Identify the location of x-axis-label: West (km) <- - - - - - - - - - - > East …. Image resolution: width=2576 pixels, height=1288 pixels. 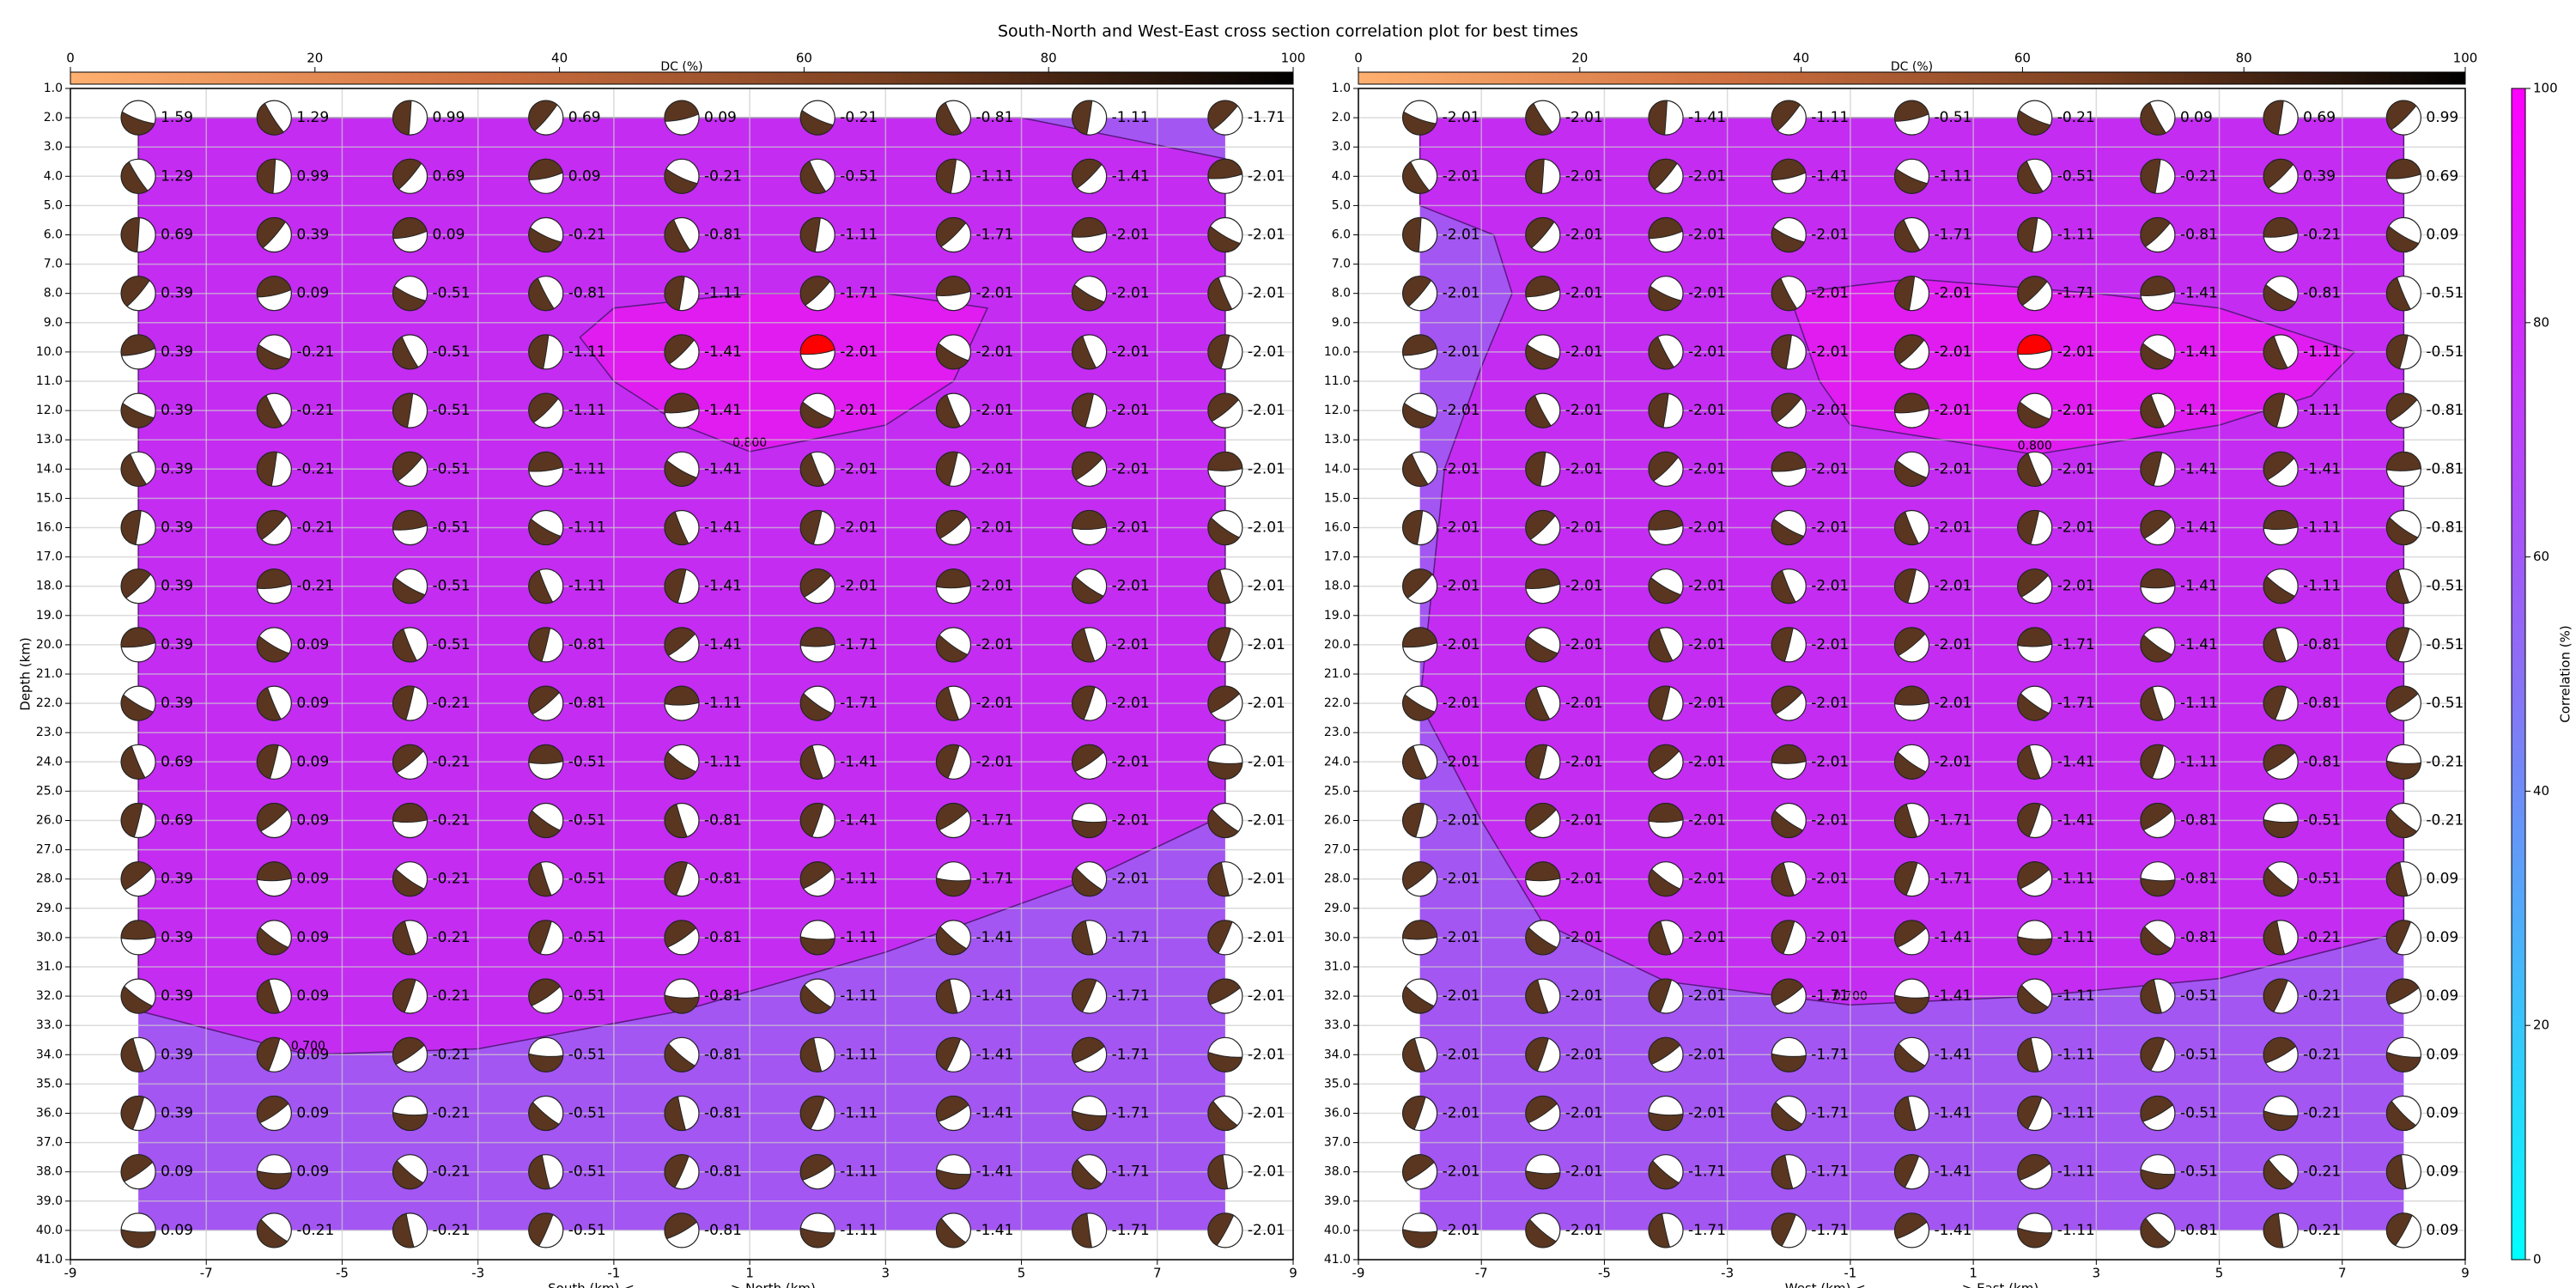
(1911, 1284).